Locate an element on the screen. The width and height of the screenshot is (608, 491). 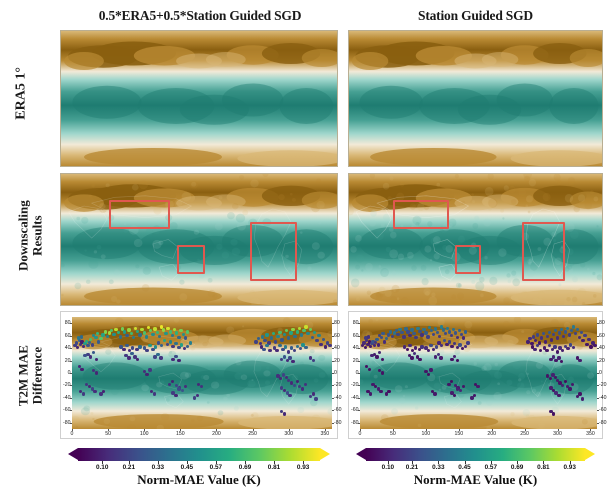
colorbar-tick-label: 0.57 is located at coordinates (216, 467).